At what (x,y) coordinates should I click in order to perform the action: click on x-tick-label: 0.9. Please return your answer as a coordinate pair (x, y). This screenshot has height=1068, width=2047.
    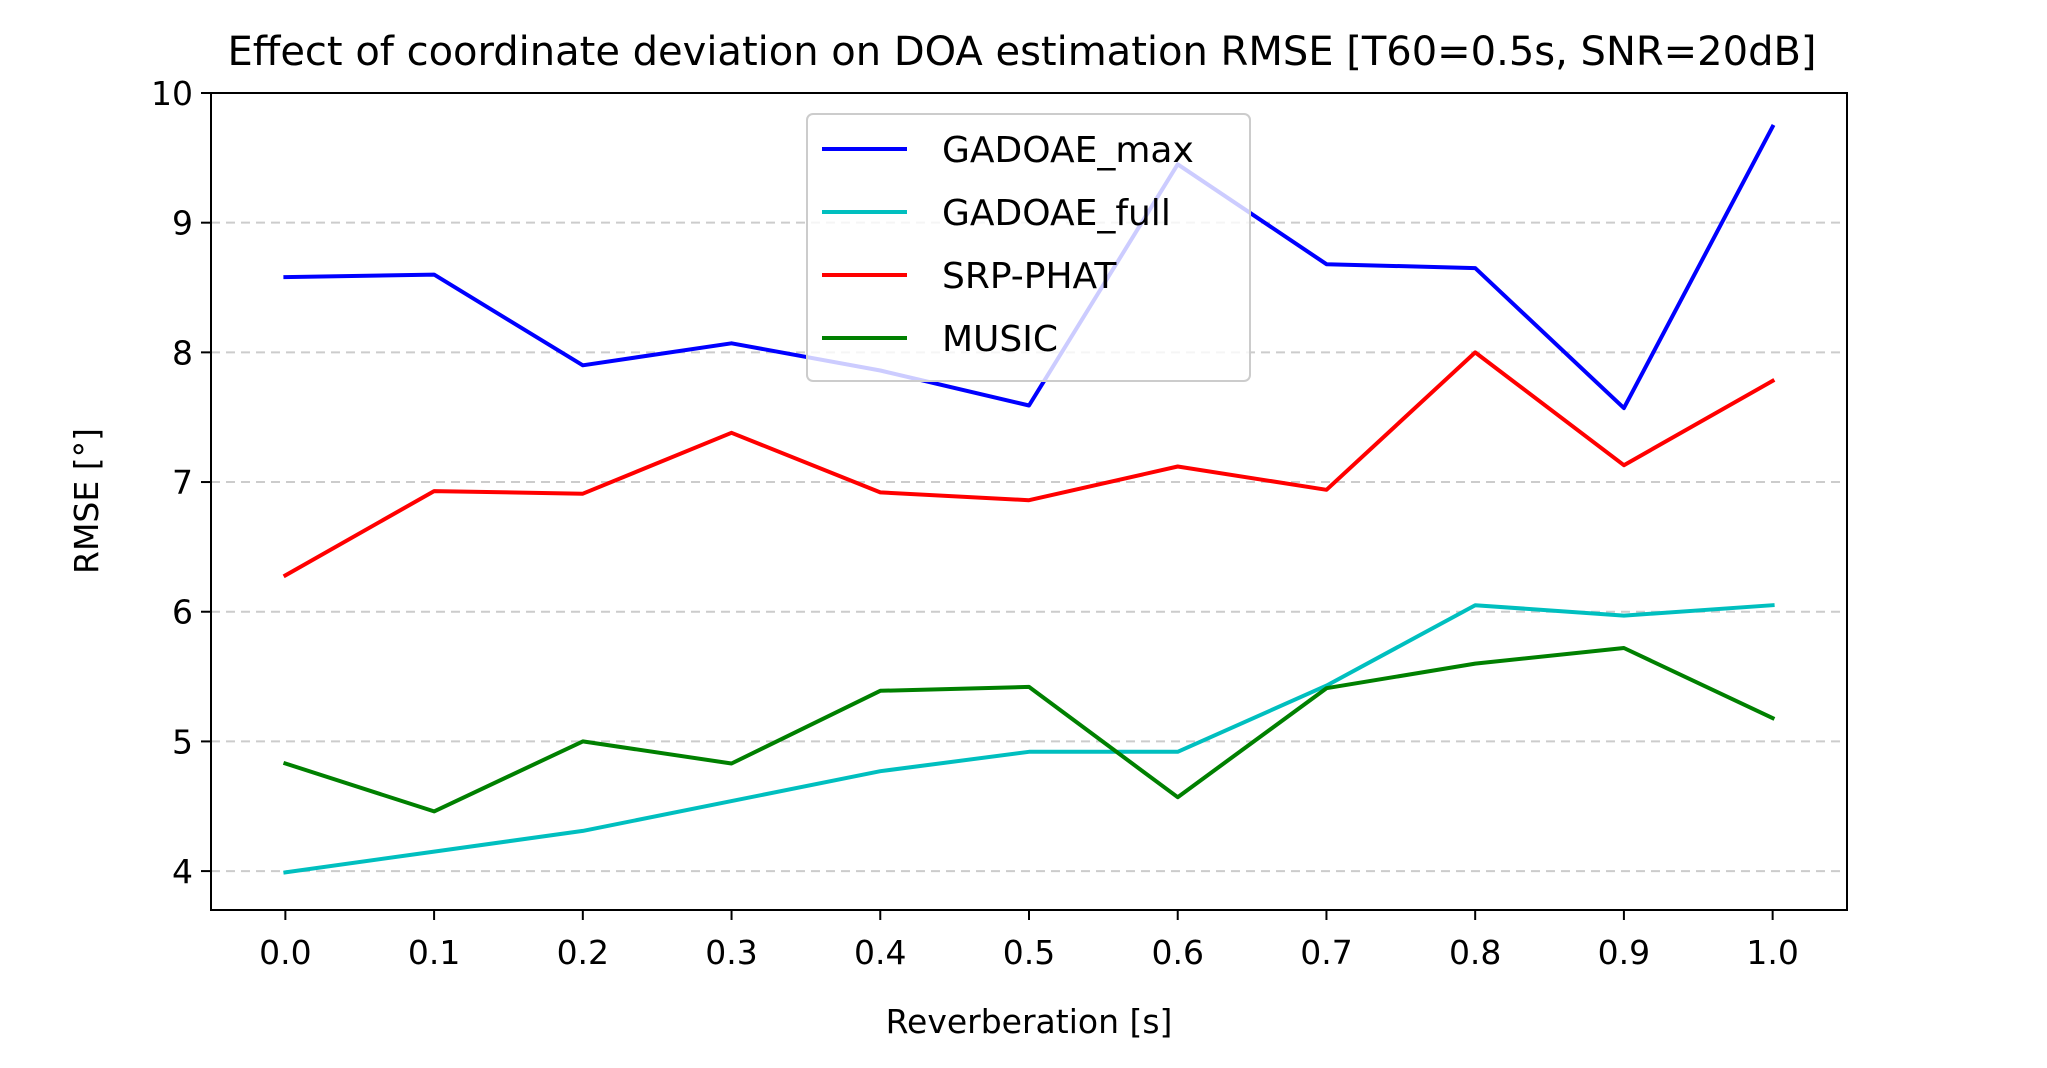
    Looking at the image, I should click on (1624, 952).